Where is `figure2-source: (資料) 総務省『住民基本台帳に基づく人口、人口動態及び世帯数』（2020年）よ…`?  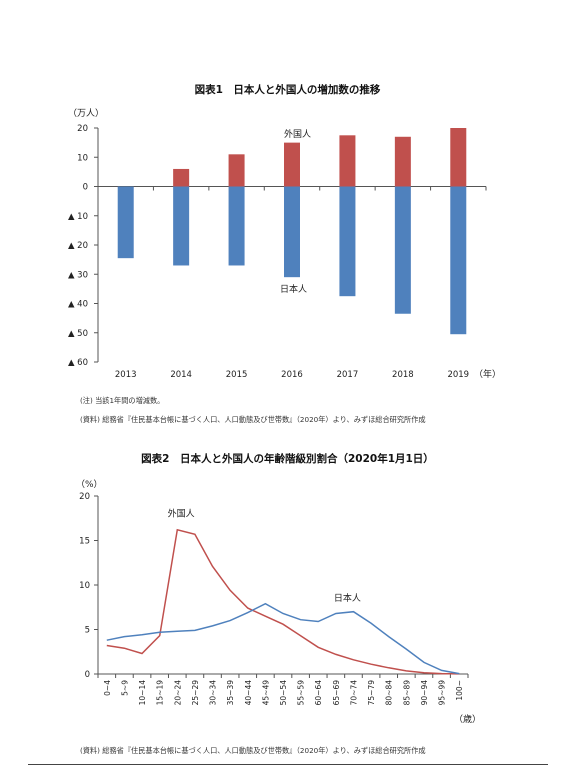
figure2-source: (資料) 総務省『住民基本台帳に基づく人口、人口動態及び世帯数』（2020年）よ… is located at coordinates (253, 750).